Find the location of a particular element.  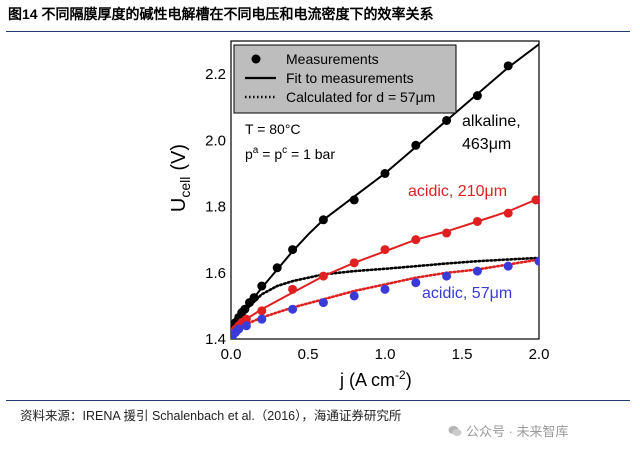

legend-marker-measurements is located at coordinates (256, 59).